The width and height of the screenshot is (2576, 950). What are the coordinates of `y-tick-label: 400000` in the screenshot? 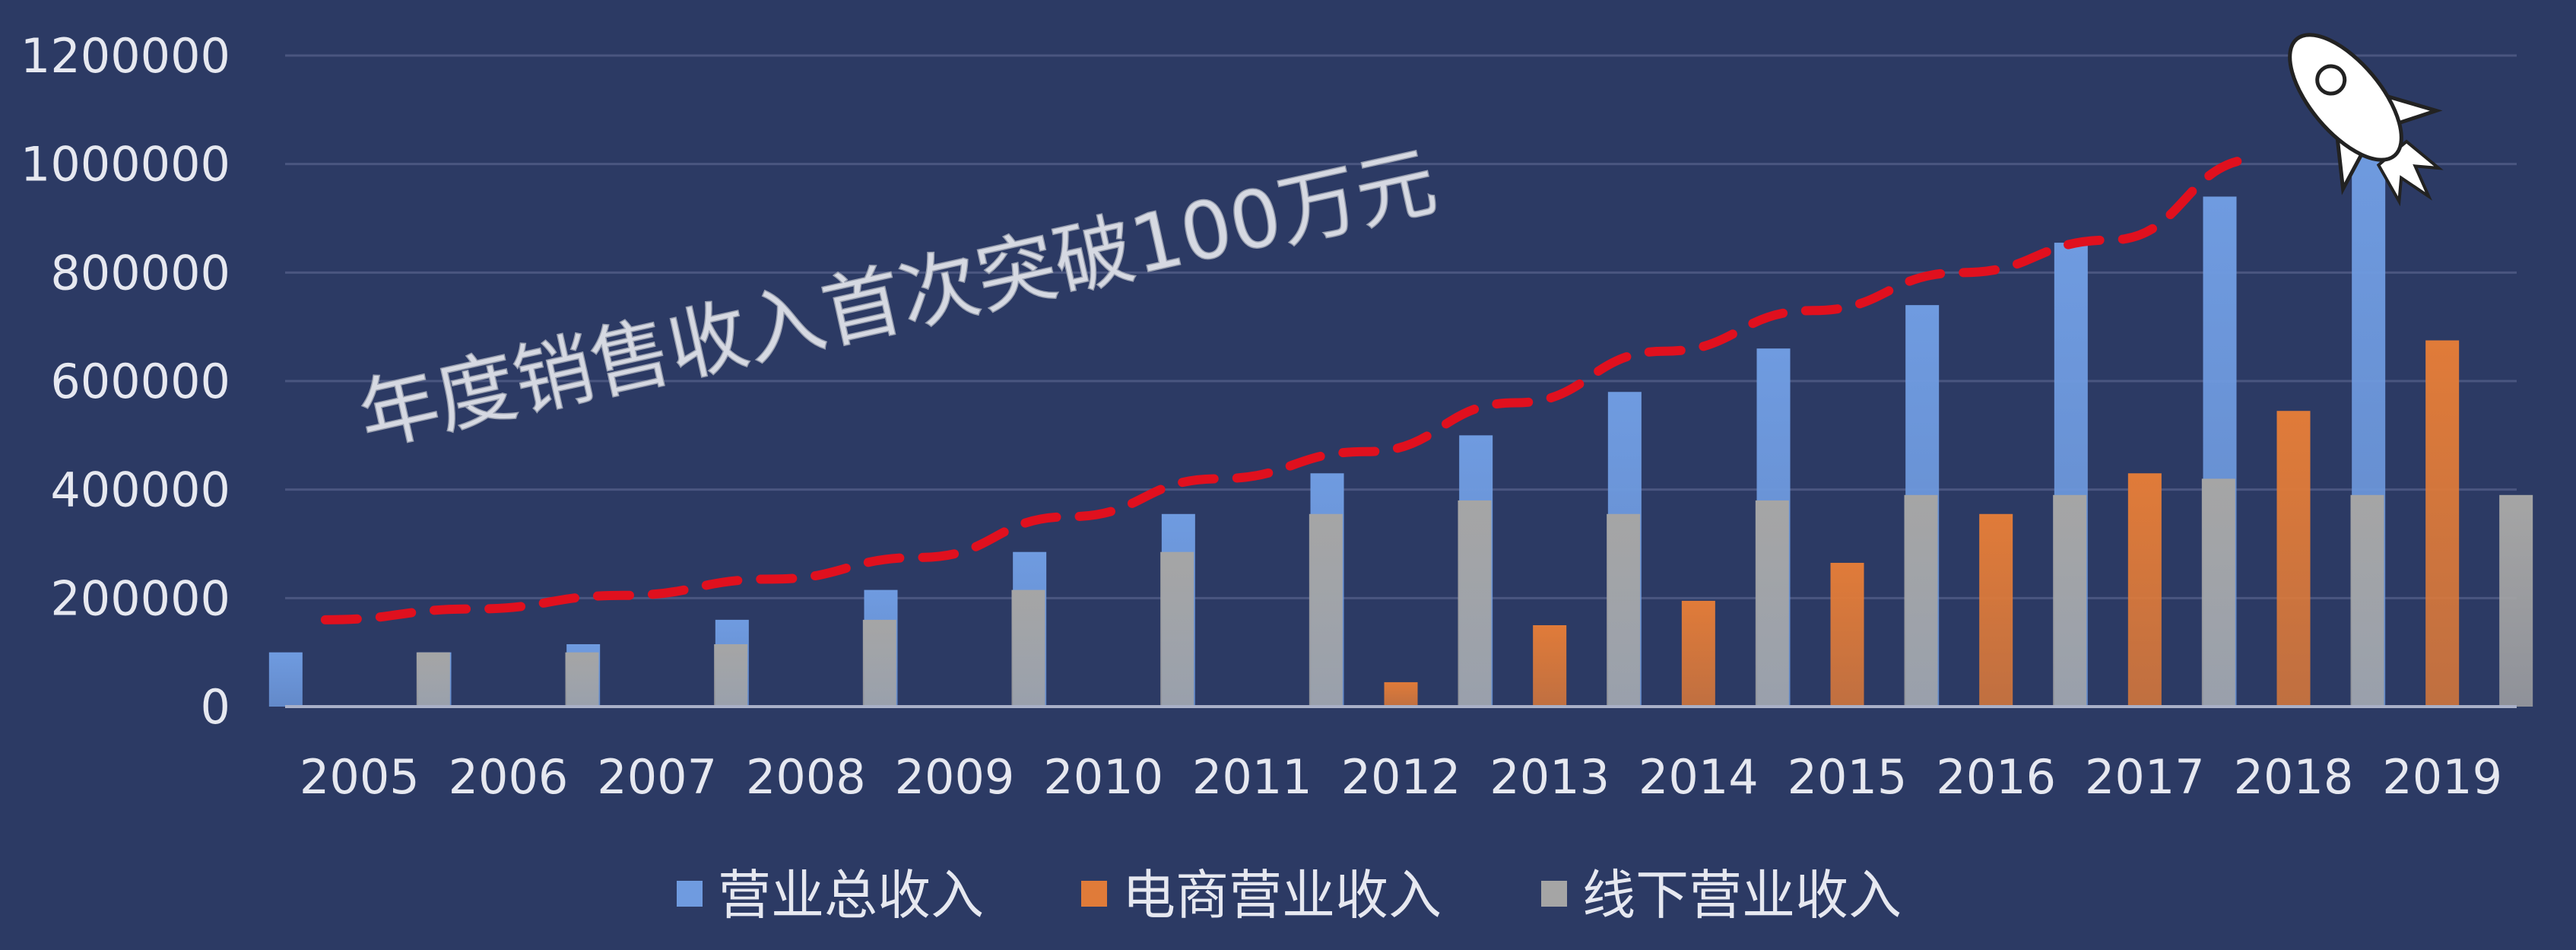 It's located at (140, 490).